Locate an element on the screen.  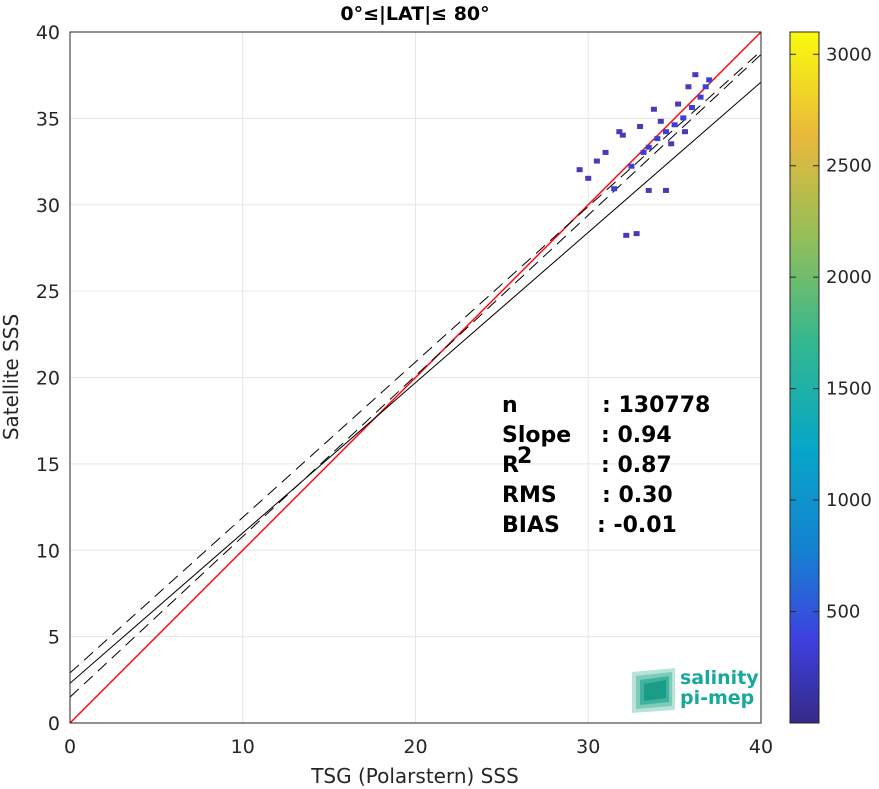
stat-label: n is located at coordinates (510, 405).